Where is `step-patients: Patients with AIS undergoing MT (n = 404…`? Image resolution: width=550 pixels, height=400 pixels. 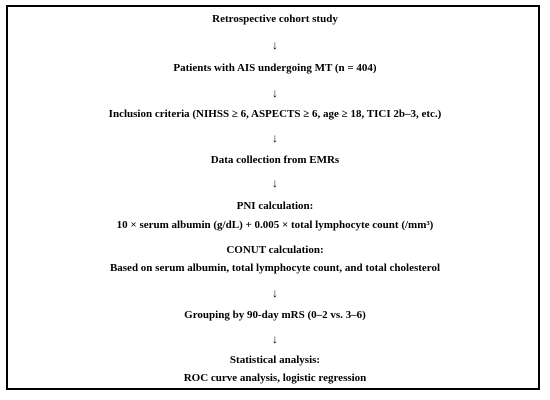 step-patients: Patients with AIS undergoing MT (n = 404… is located at coordinates (275, 68).